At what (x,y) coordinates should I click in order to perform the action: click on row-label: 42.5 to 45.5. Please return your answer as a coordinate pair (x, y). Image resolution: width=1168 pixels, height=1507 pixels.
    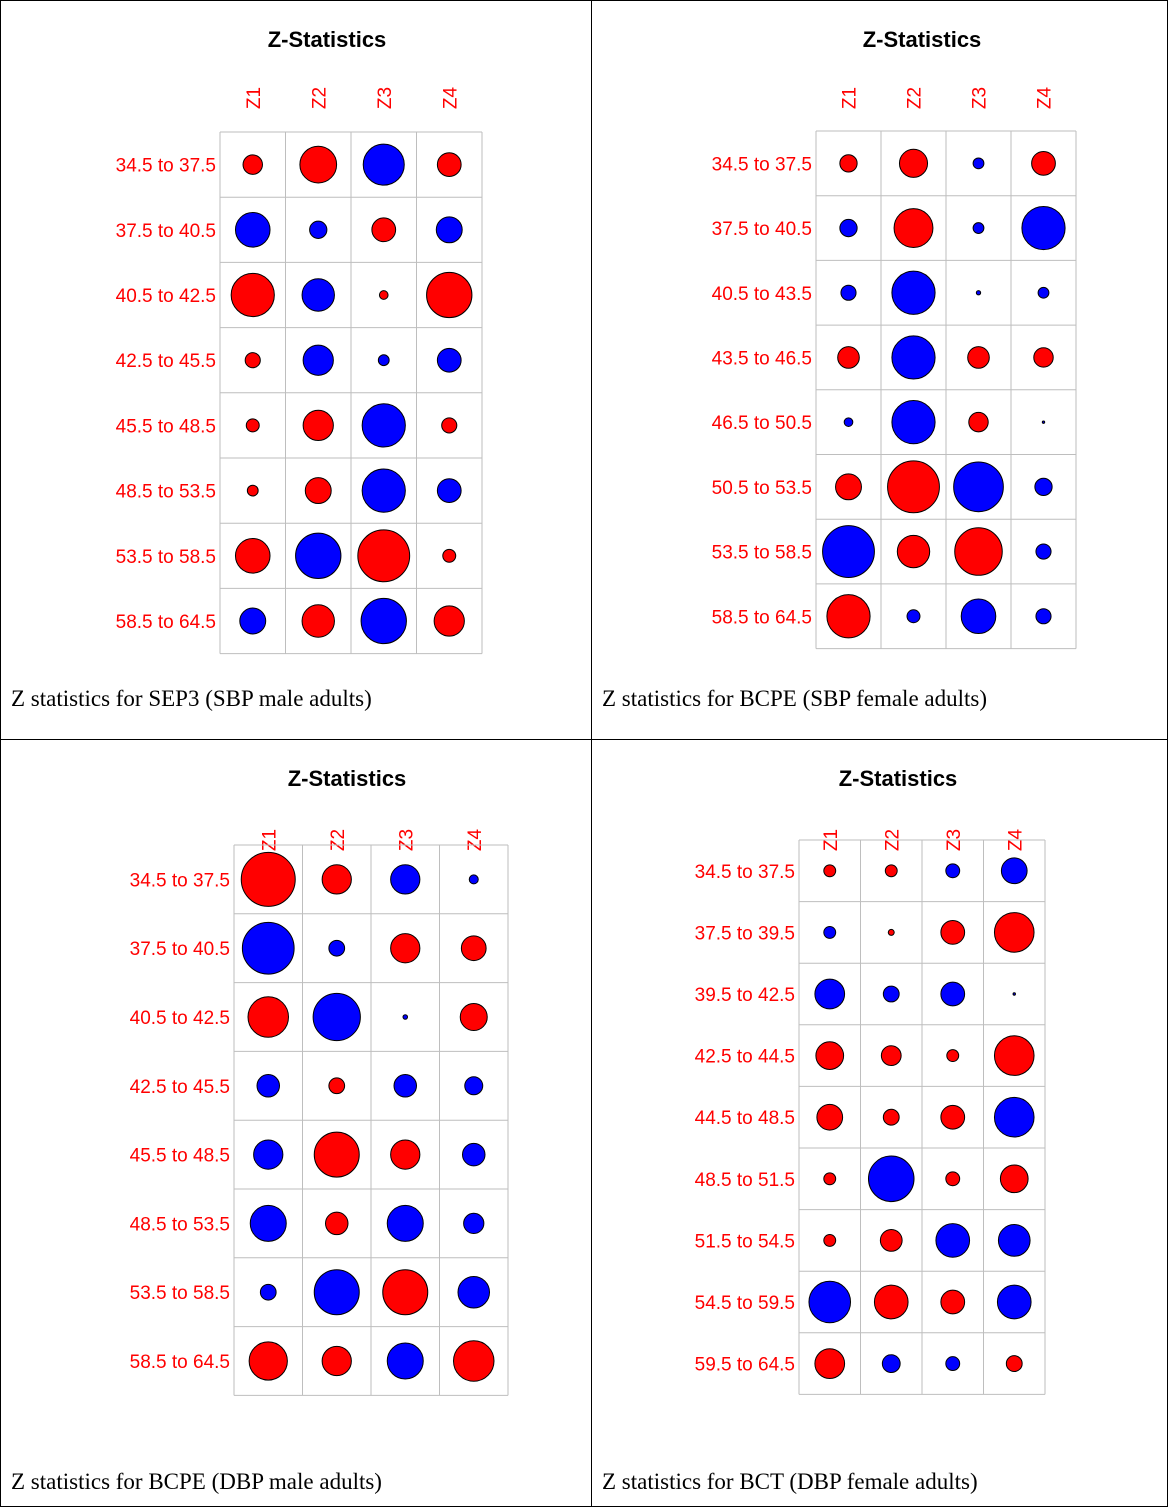
    Looking at the image, I should click on (166, 361).